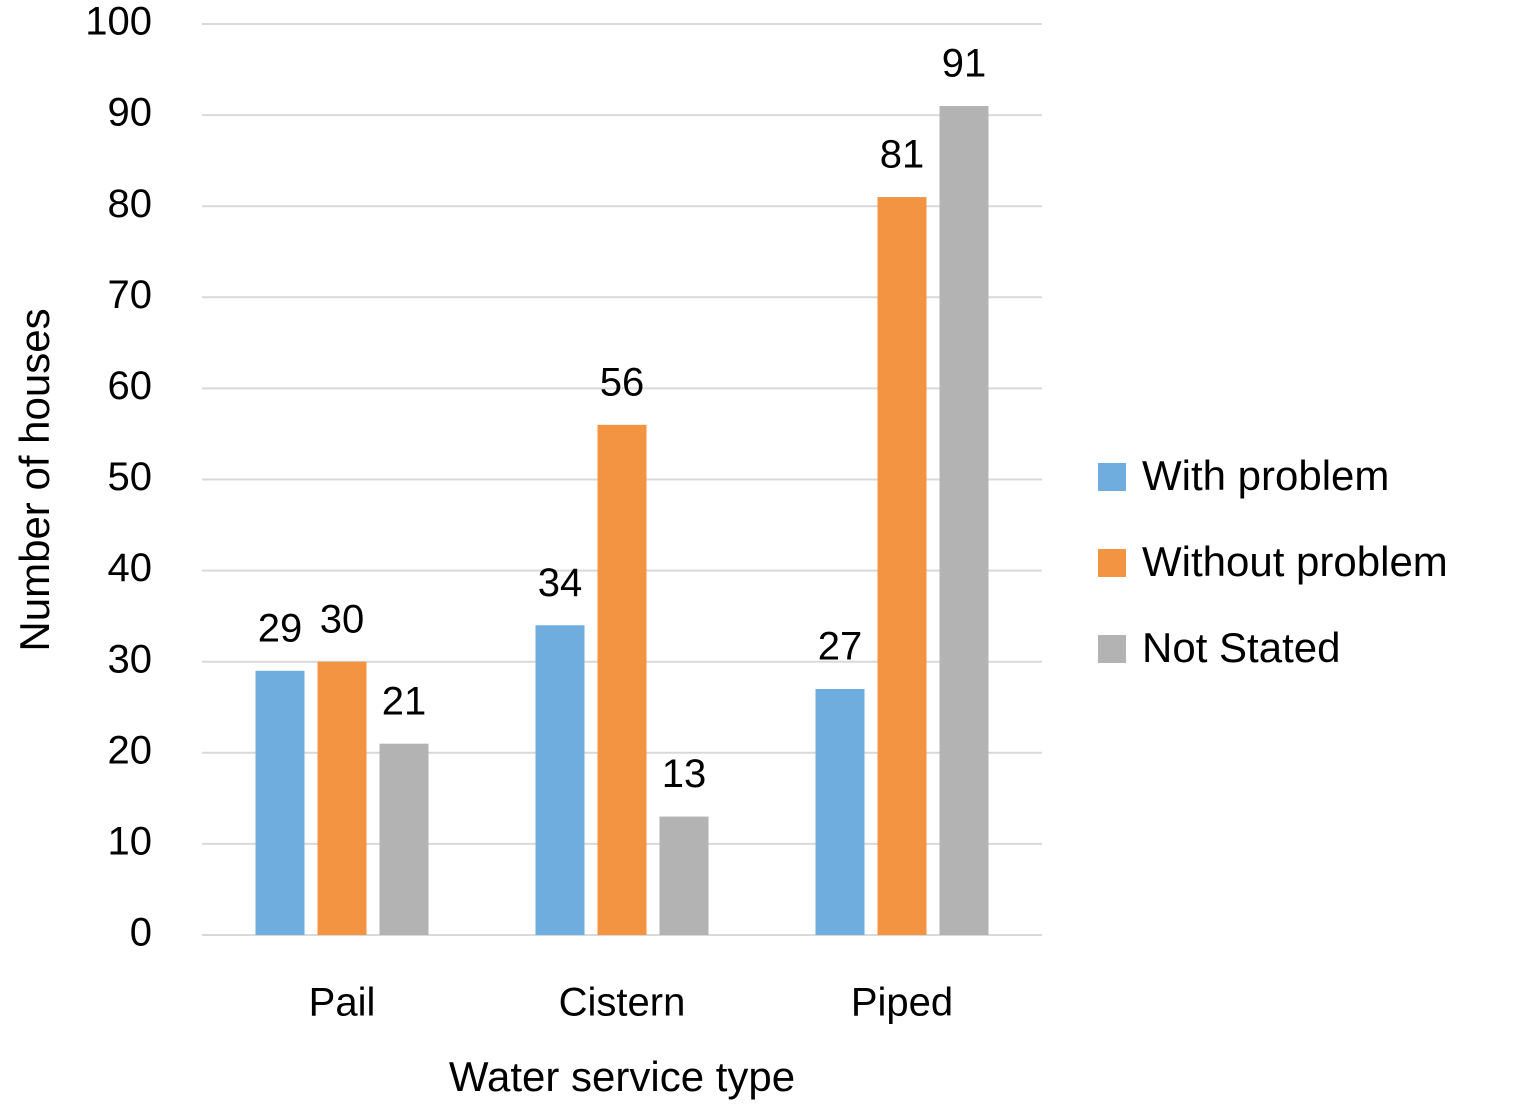  Describe the element at coordinates (280, 628) in the screenshot. I see `data-label: 29` at that location.